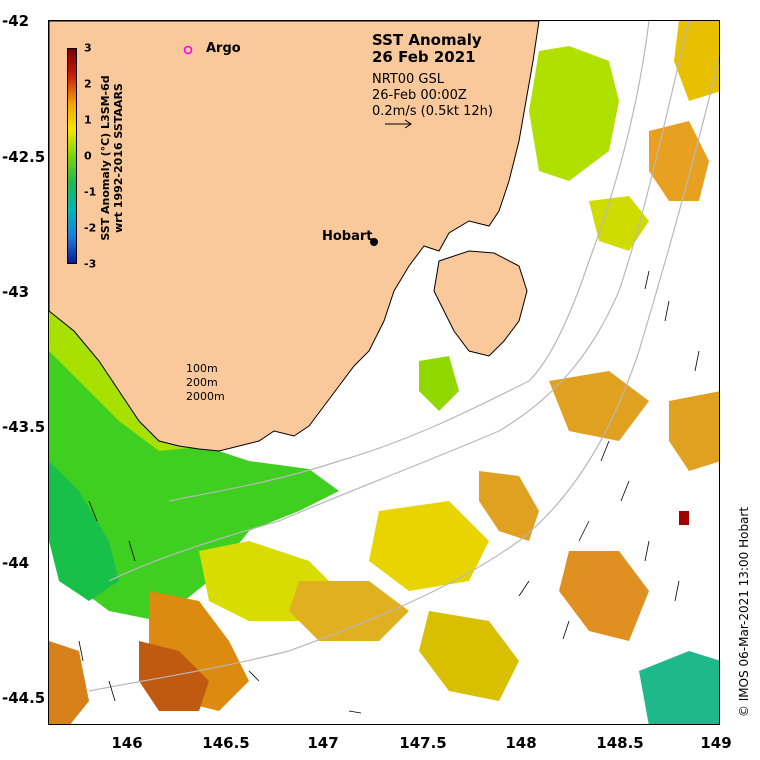 The image size is (760, 760). What do you see at coordinates (604, 596) in the screenshot?
I see `sst-patch-se-orange` at bounding box center [604, 596].